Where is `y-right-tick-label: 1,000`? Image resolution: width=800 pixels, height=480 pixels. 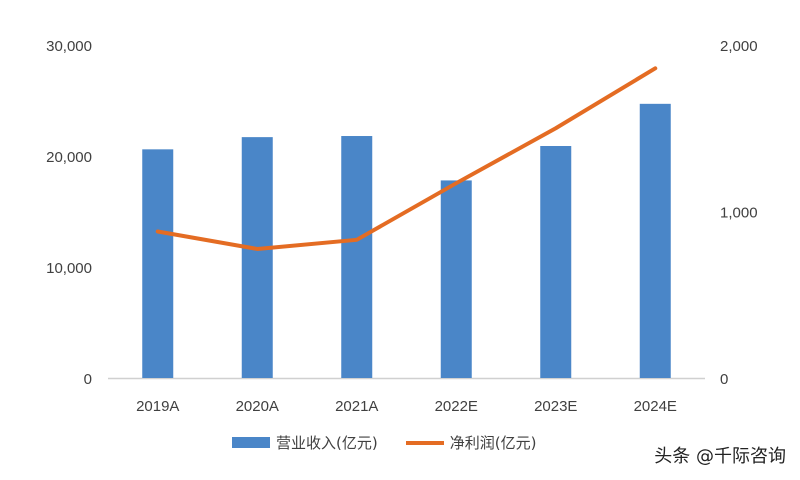
y-right-tick-label: 1,000 is located at coordinates (739, 213).